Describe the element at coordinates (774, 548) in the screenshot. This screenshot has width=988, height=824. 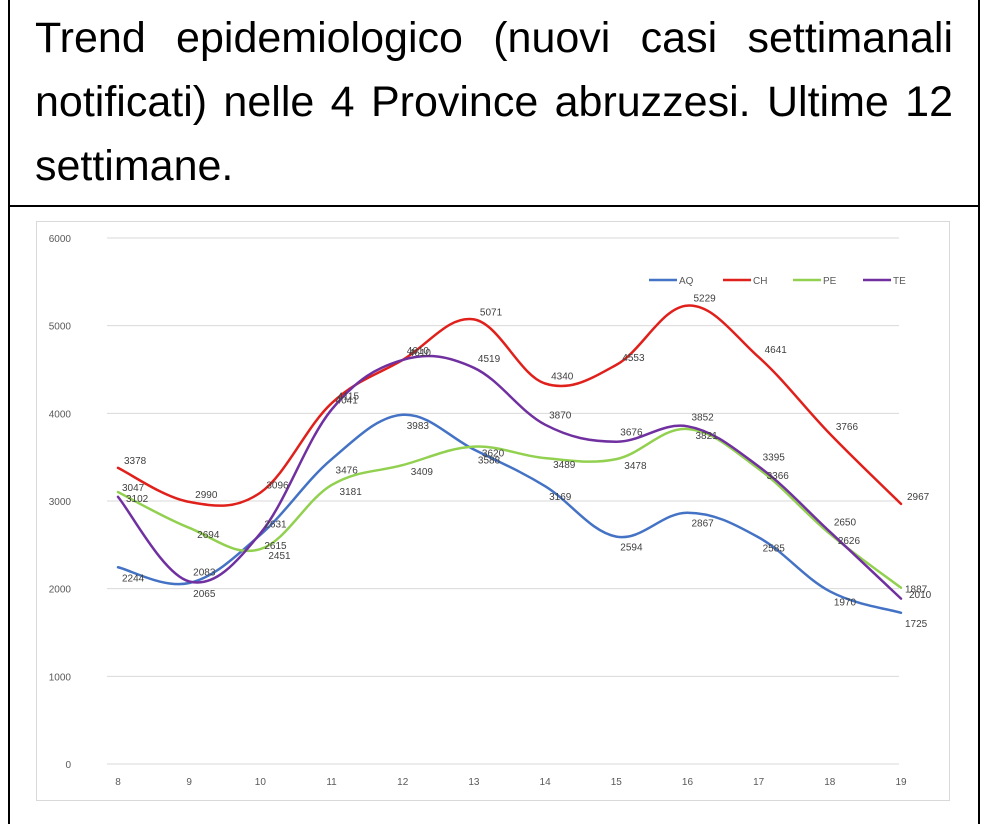
I see `data-label: 2585` at that location.